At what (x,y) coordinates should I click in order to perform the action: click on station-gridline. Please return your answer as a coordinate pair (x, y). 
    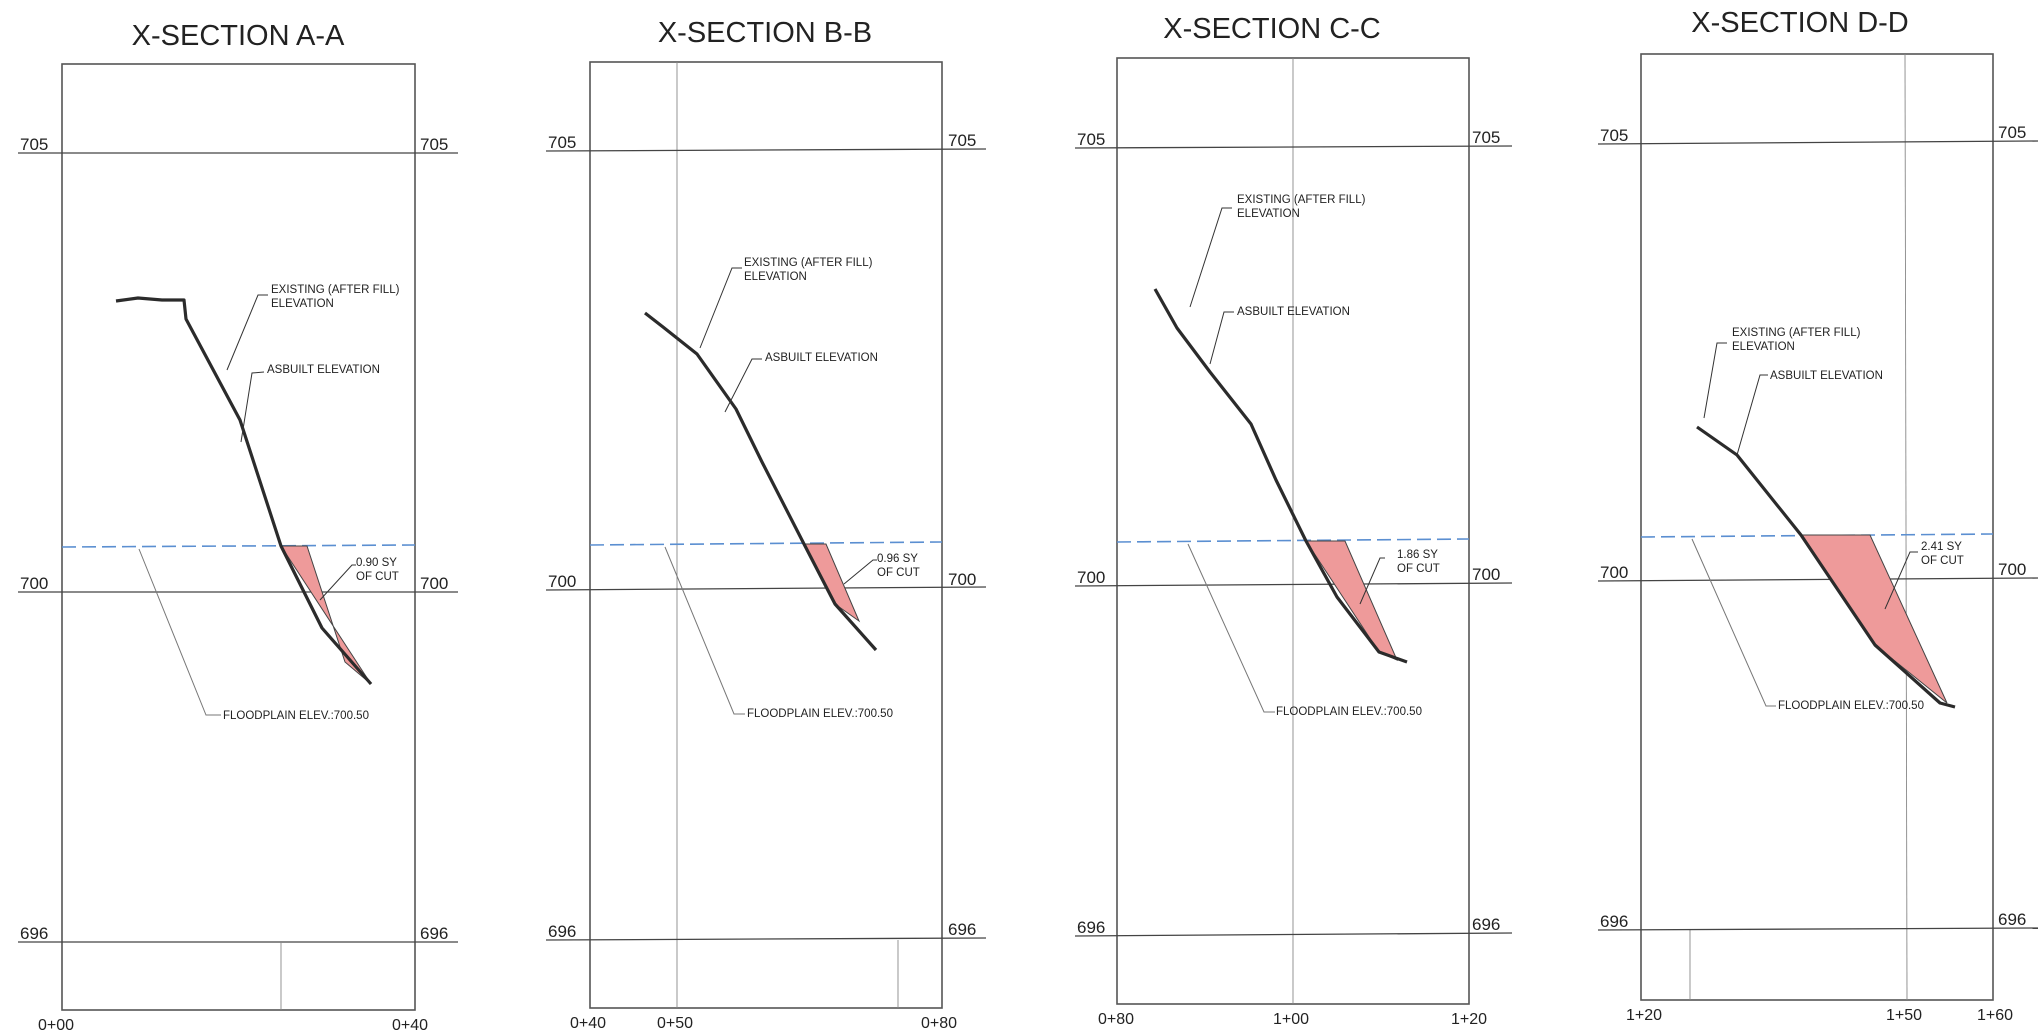
    Looking at the image, I should click on (1906, 527).